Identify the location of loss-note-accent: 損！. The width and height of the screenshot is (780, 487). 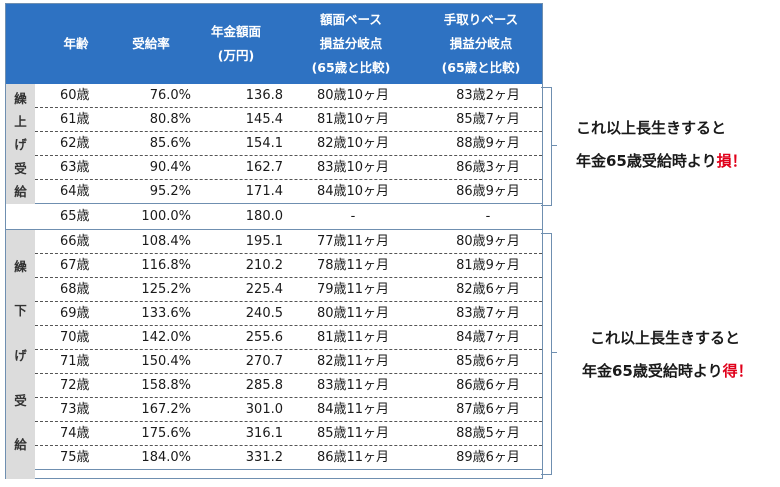
(731, 161).